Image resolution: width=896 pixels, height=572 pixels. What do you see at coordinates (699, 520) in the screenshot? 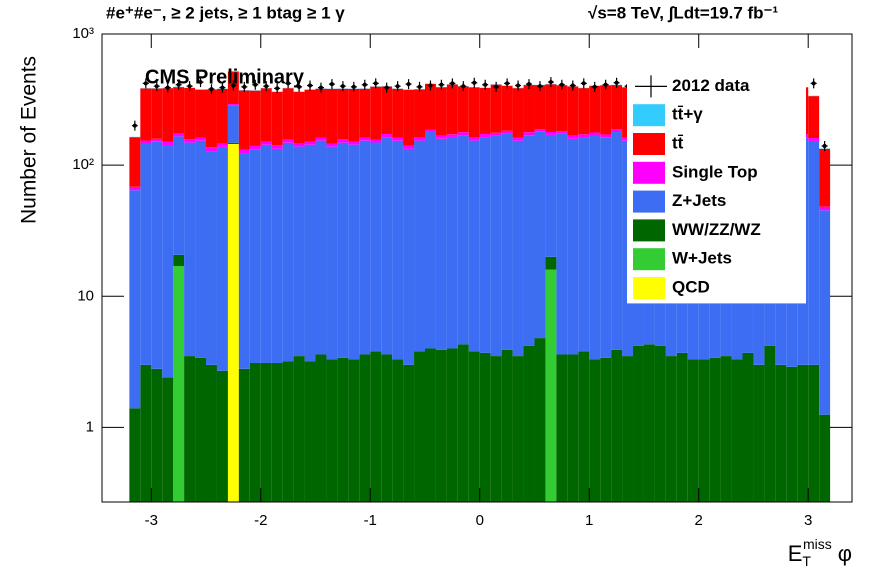
I see `x-tick-label: 2` at bounding box center [699, 520].